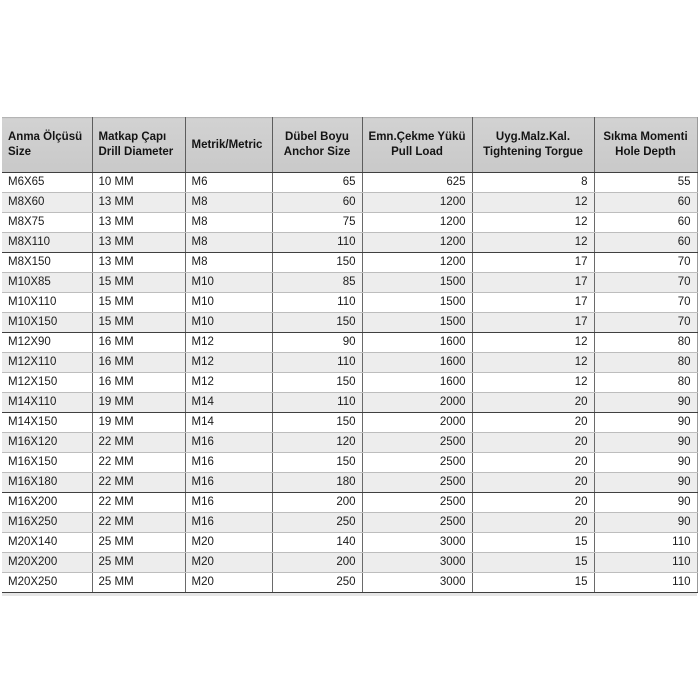 This screenshot has height=700, width=700. What do you see at coordinates (47, 222) in the screenshot?
I see `cell-size: M8X75` at bounding box center [47, 222].